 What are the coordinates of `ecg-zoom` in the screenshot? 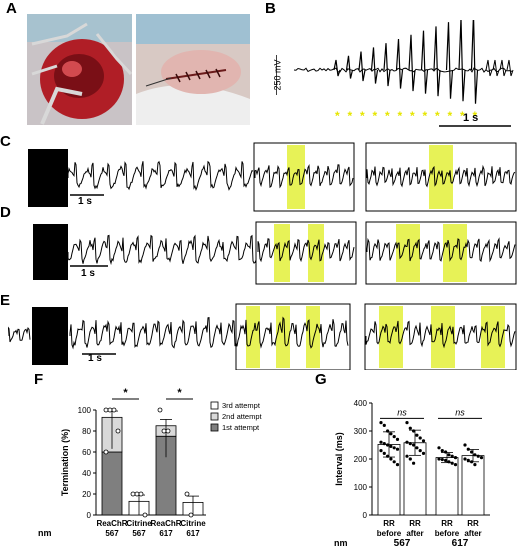 It's located at (440, 334).